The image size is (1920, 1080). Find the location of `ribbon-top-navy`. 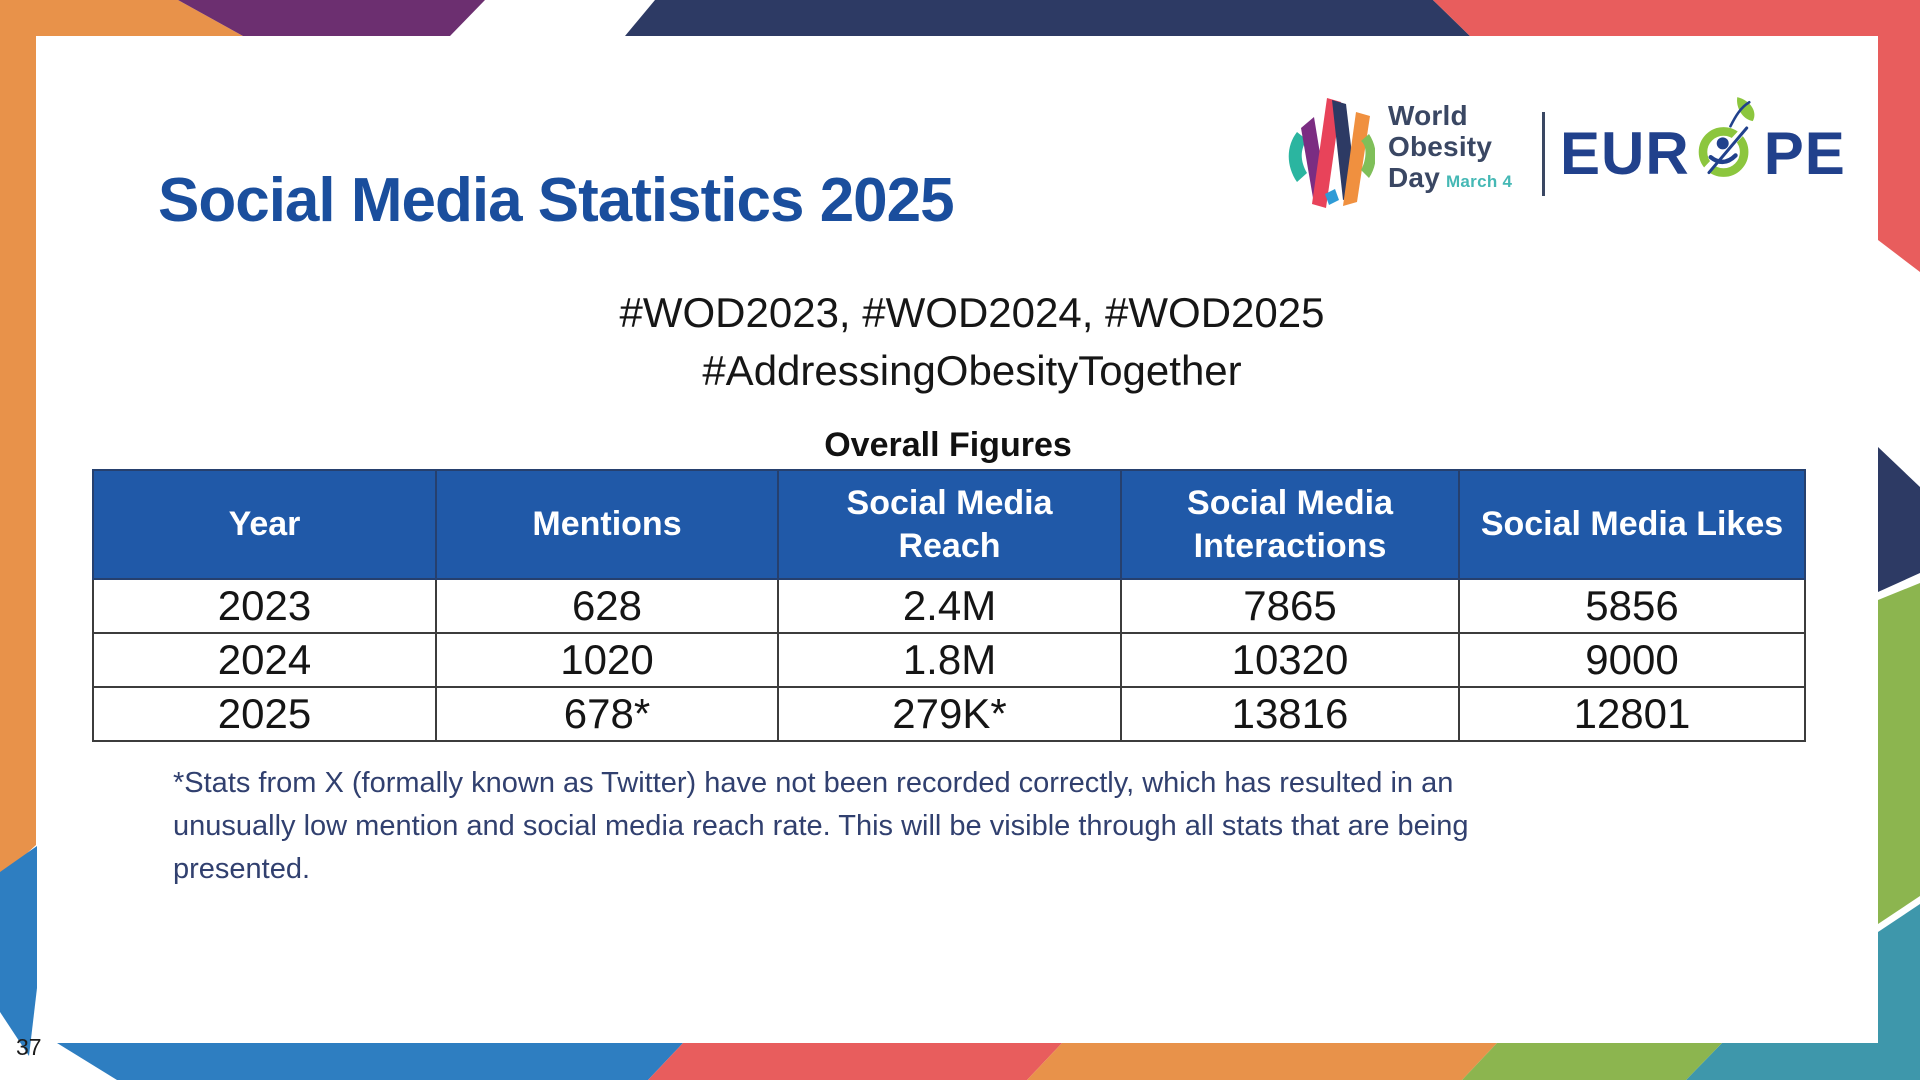

ribbon-top-navy is located at coordinates (1047, 18).